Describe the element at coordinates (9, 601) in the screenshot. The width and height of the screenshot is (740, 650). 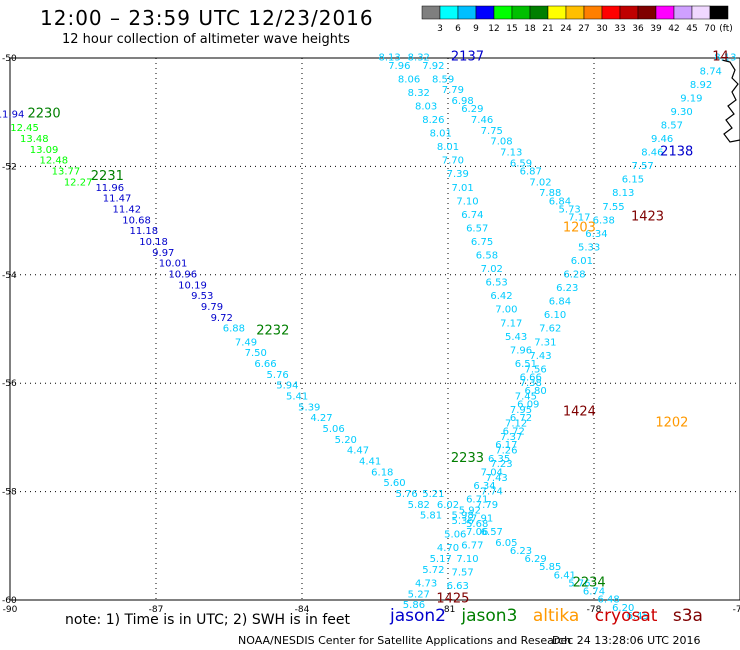
I see `y-tick-label: -60` at that location.